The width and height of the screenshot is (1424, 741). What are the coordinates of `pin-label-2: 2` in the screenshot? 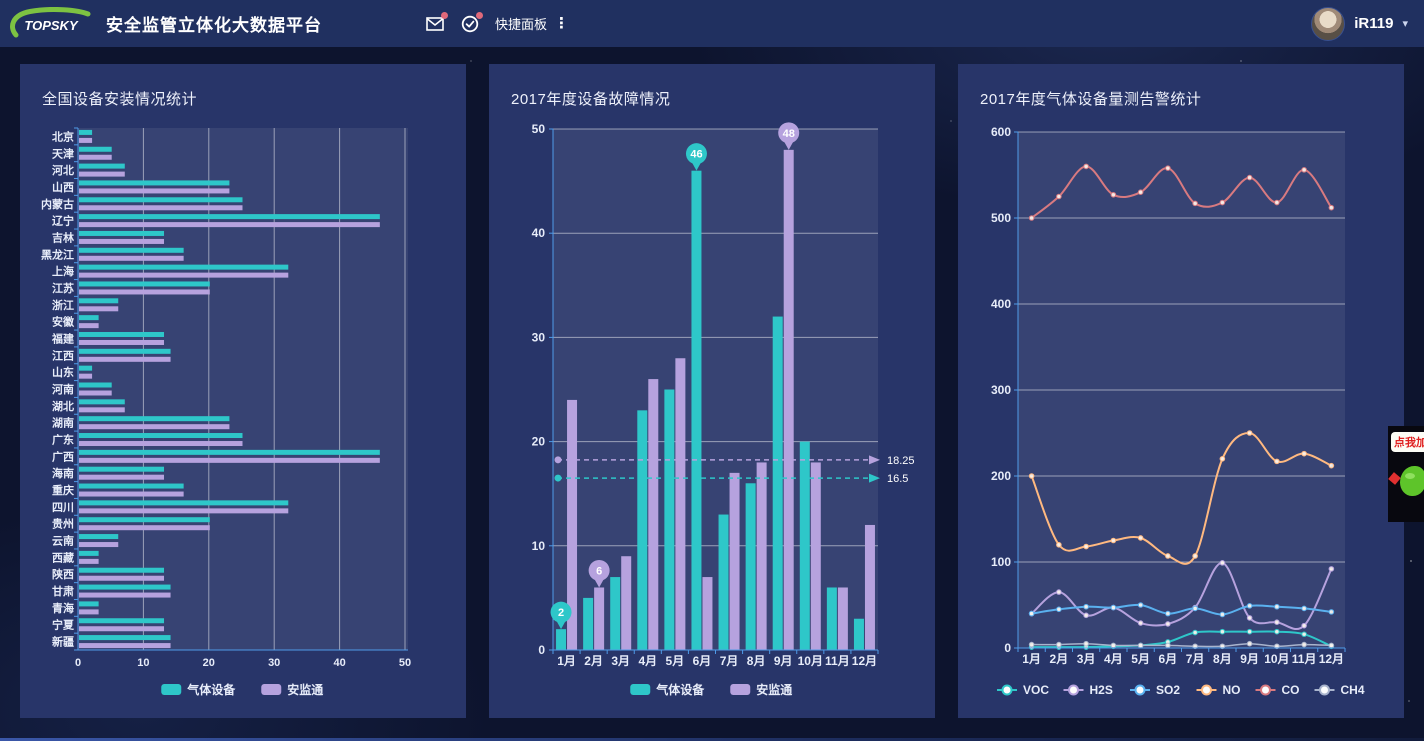 It's located at (561, 615).